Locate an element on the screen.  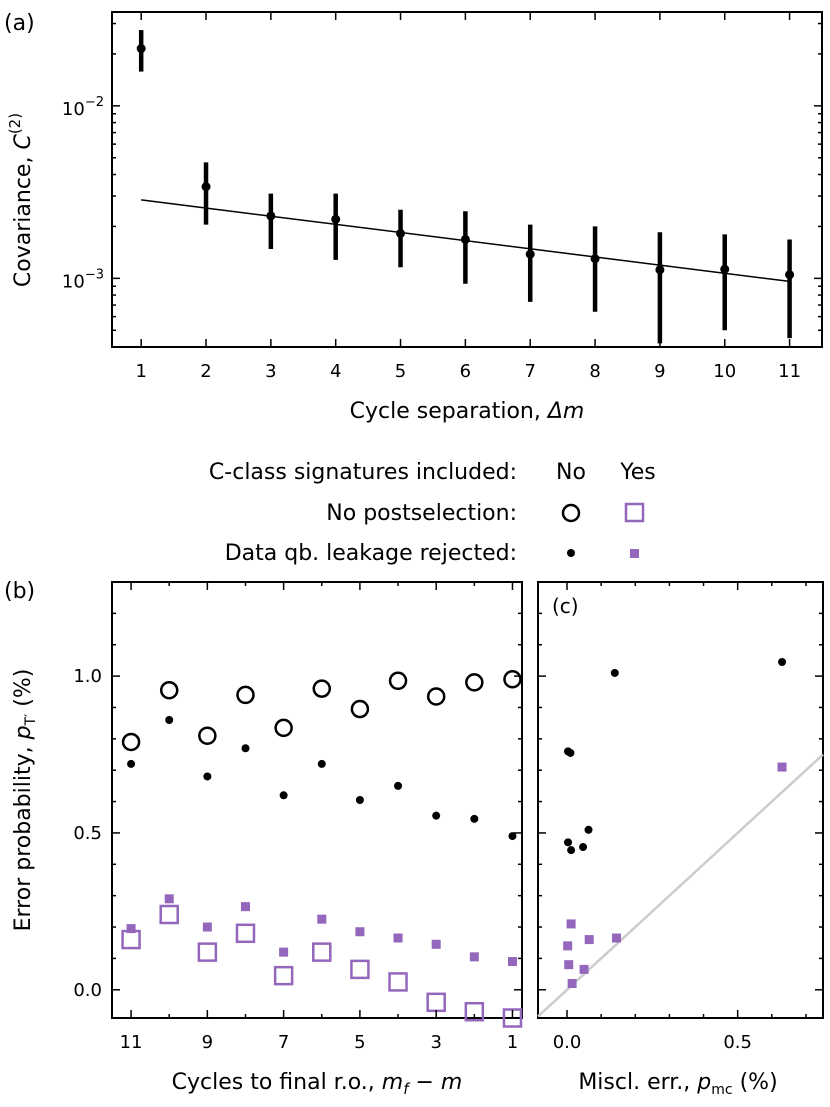
x-tick-label: 6 is located at coordinates (465, 371).